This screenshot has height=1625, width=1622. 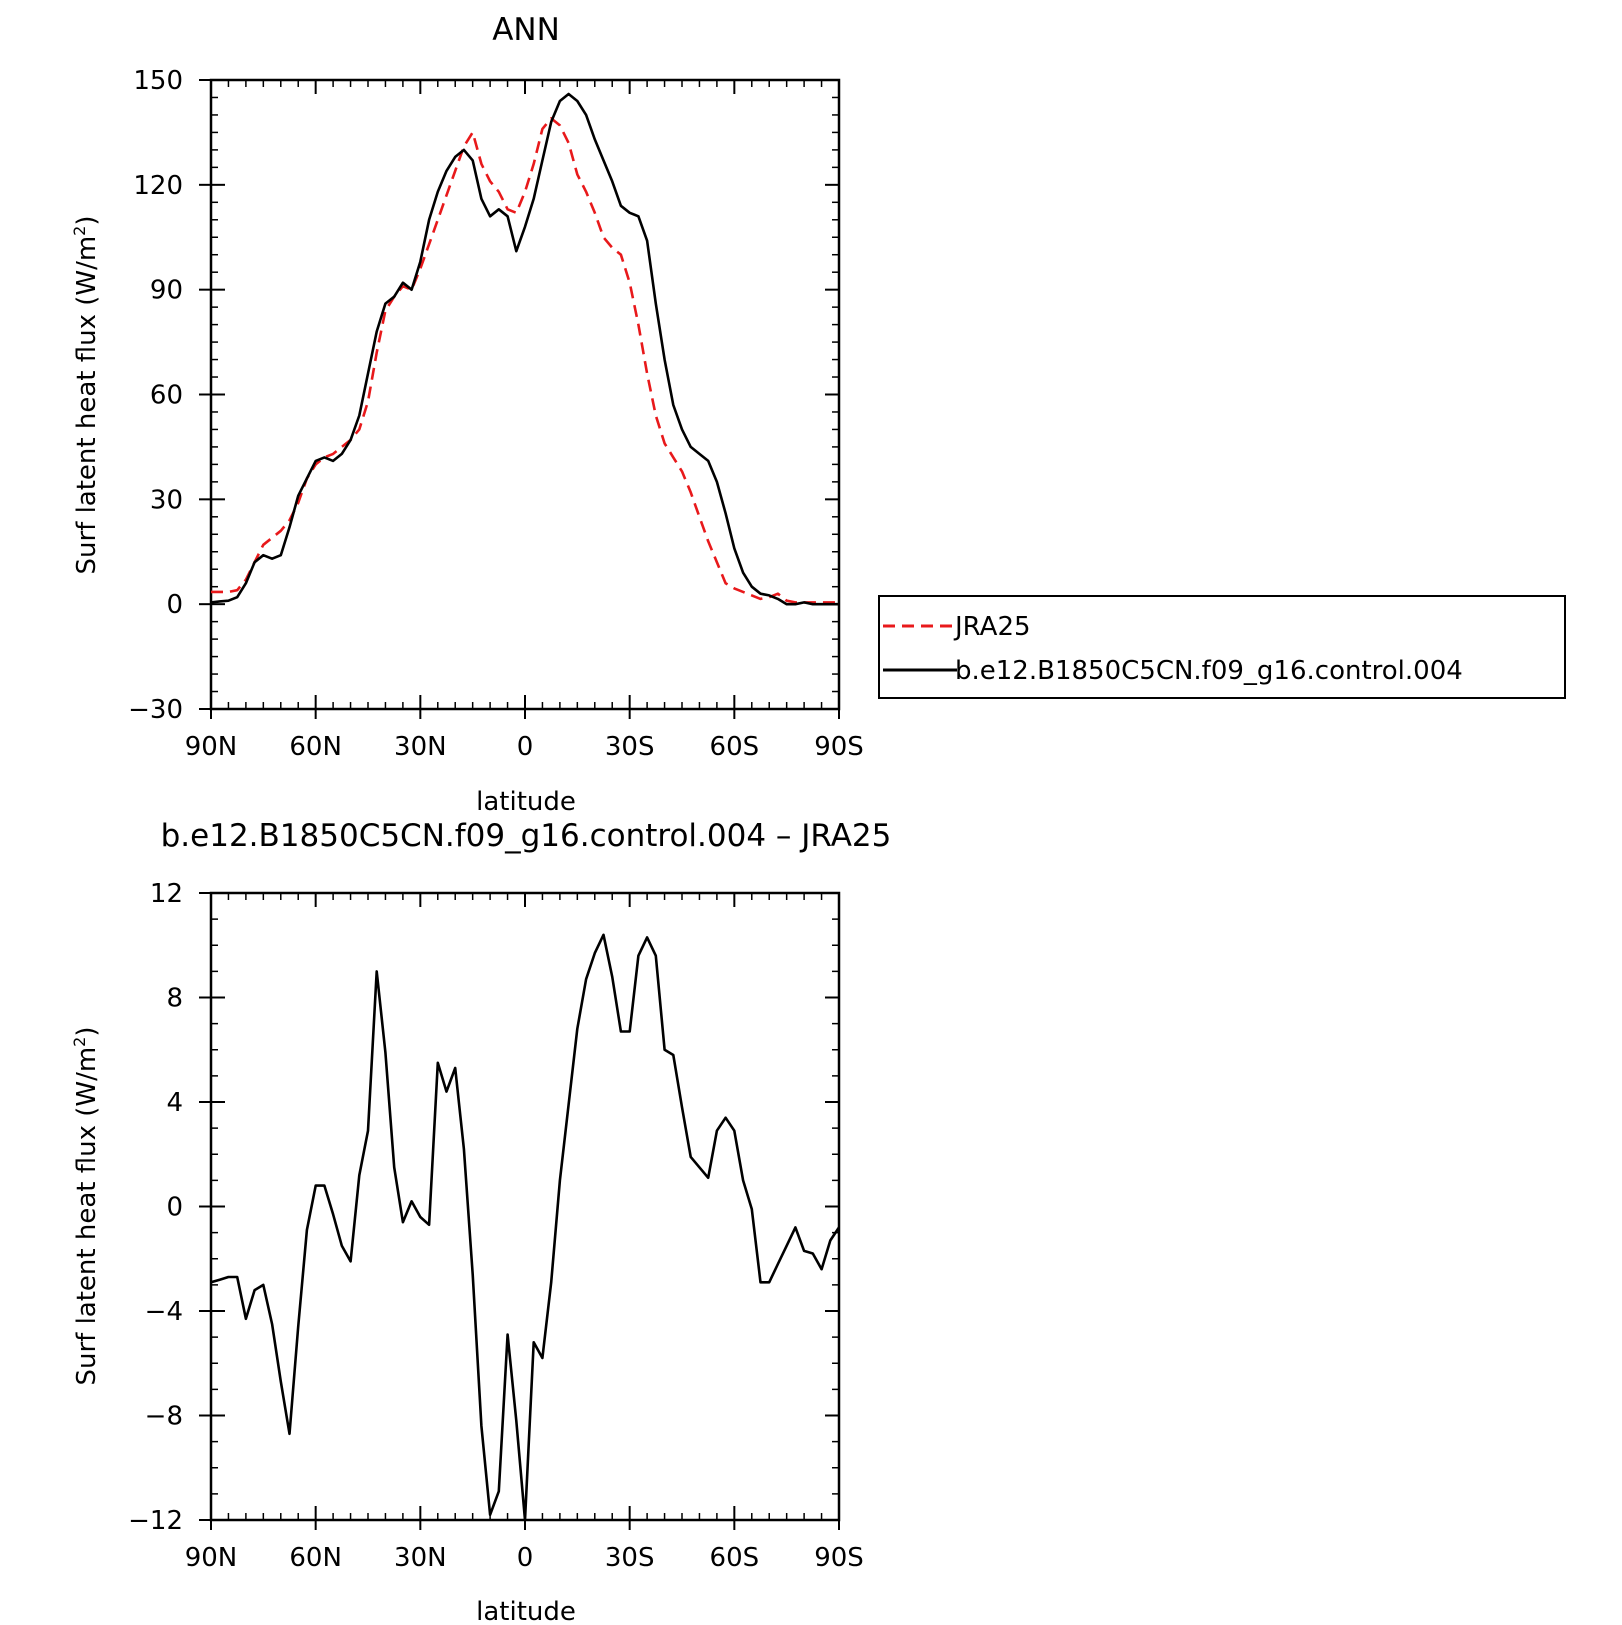 What do you see at coordinates (166, 291) in the screenshot?
I see `y-tick-label: 90` at bounding box center [166, 291].